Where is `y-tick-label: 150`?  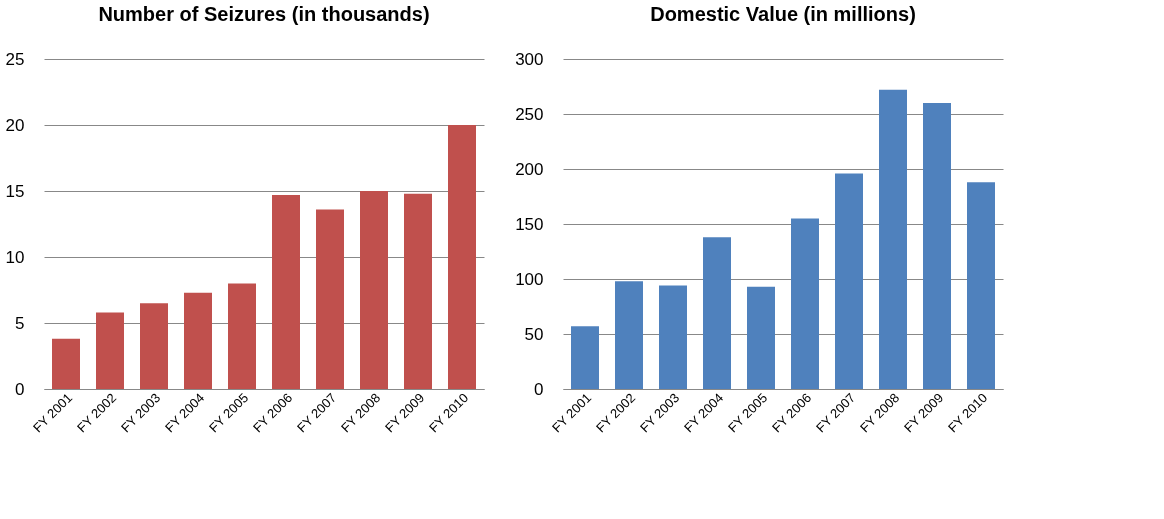
y-tick-label: 150 is located at coordinates (529, 224).